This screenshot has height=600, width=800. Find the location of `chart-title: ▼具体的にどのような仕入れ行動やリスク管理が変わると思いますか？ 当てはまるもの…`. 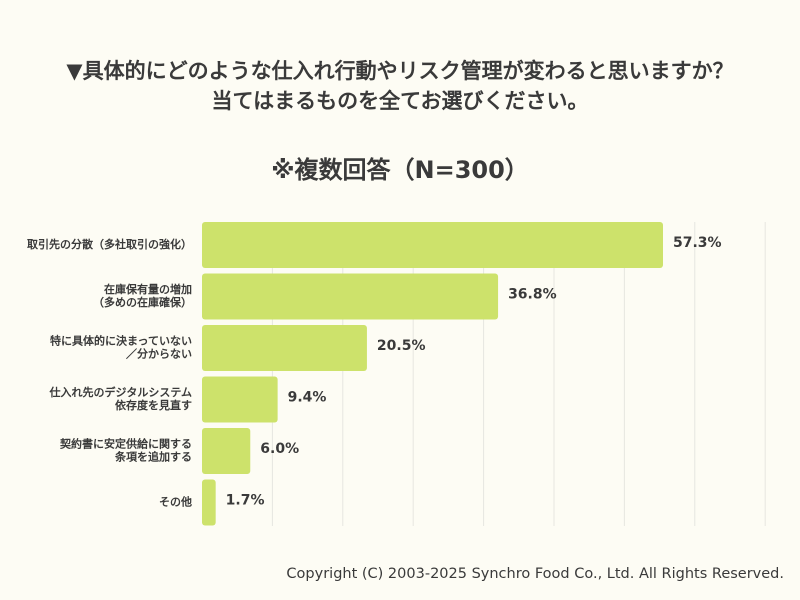

chart-title: ▼具体的にどのような仕入れ行動やリスク管理が変わると思いますか？ 当てはまるもの… is located at coordinates (400, 86).